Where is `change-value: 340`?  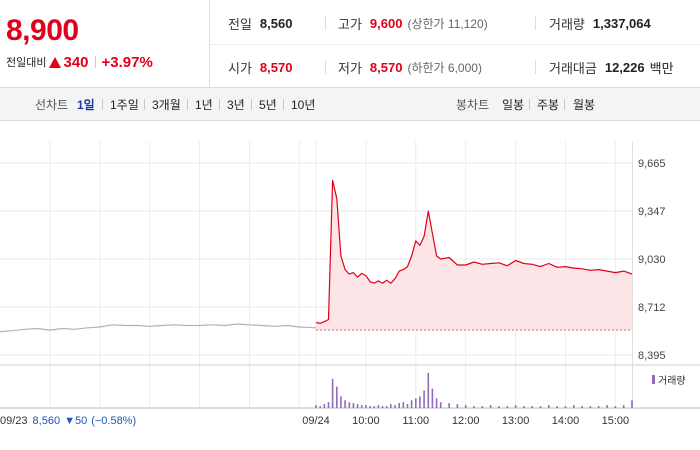
change-value: 340 is located at coordinates (76, 62).